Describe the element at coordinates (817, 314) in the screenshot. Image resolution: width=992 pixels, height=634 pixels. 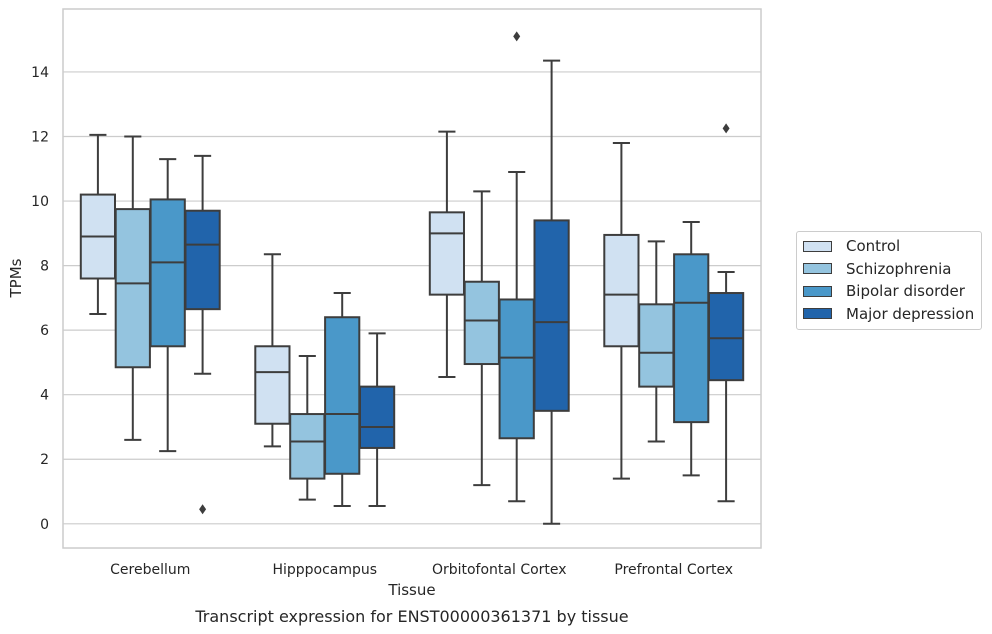
I see `legend-swatch-major-depression` at that location.